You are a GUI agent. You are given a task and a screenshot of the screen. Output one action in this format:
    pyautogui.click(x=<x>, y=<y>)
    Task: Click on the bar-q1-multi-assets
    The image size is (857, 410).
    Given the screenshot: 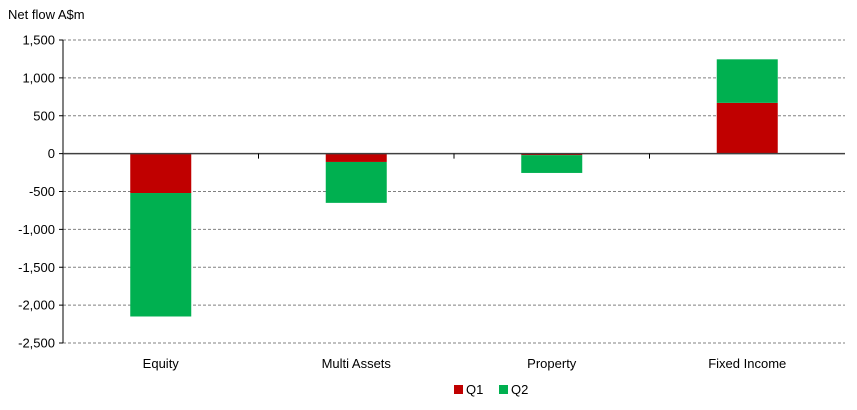 What is the action you would take?
    pyautogui.click(x=356, y=157)
    